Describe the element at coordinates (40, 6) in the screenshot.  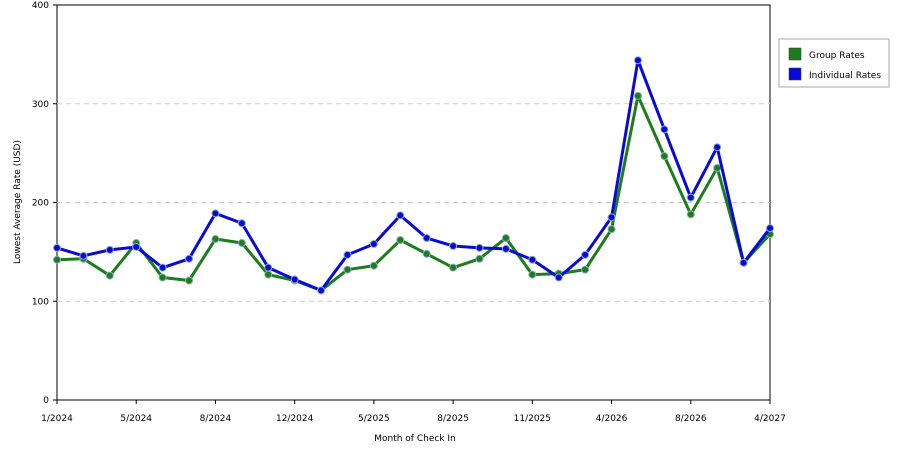
I see `y-tick-label: 400` at that location.